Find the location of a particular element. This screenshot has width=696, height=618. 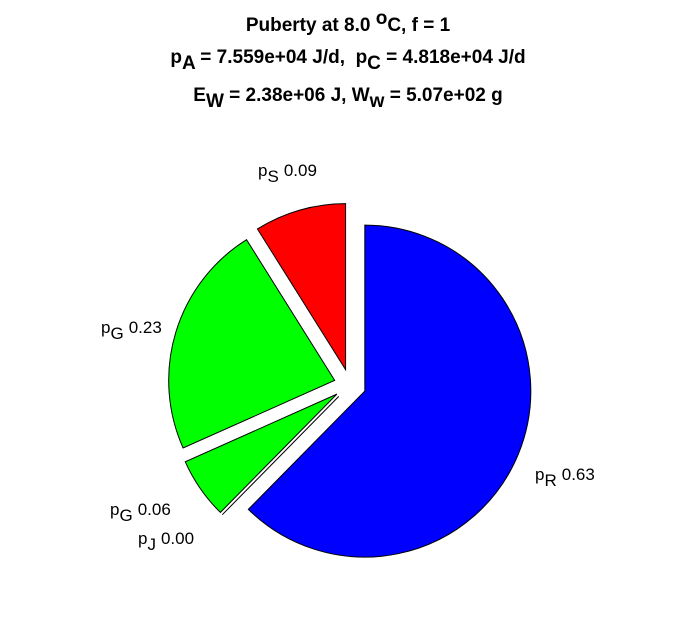

text-run: = 4.818e+04 J/d is located at coordinates (453, 57).